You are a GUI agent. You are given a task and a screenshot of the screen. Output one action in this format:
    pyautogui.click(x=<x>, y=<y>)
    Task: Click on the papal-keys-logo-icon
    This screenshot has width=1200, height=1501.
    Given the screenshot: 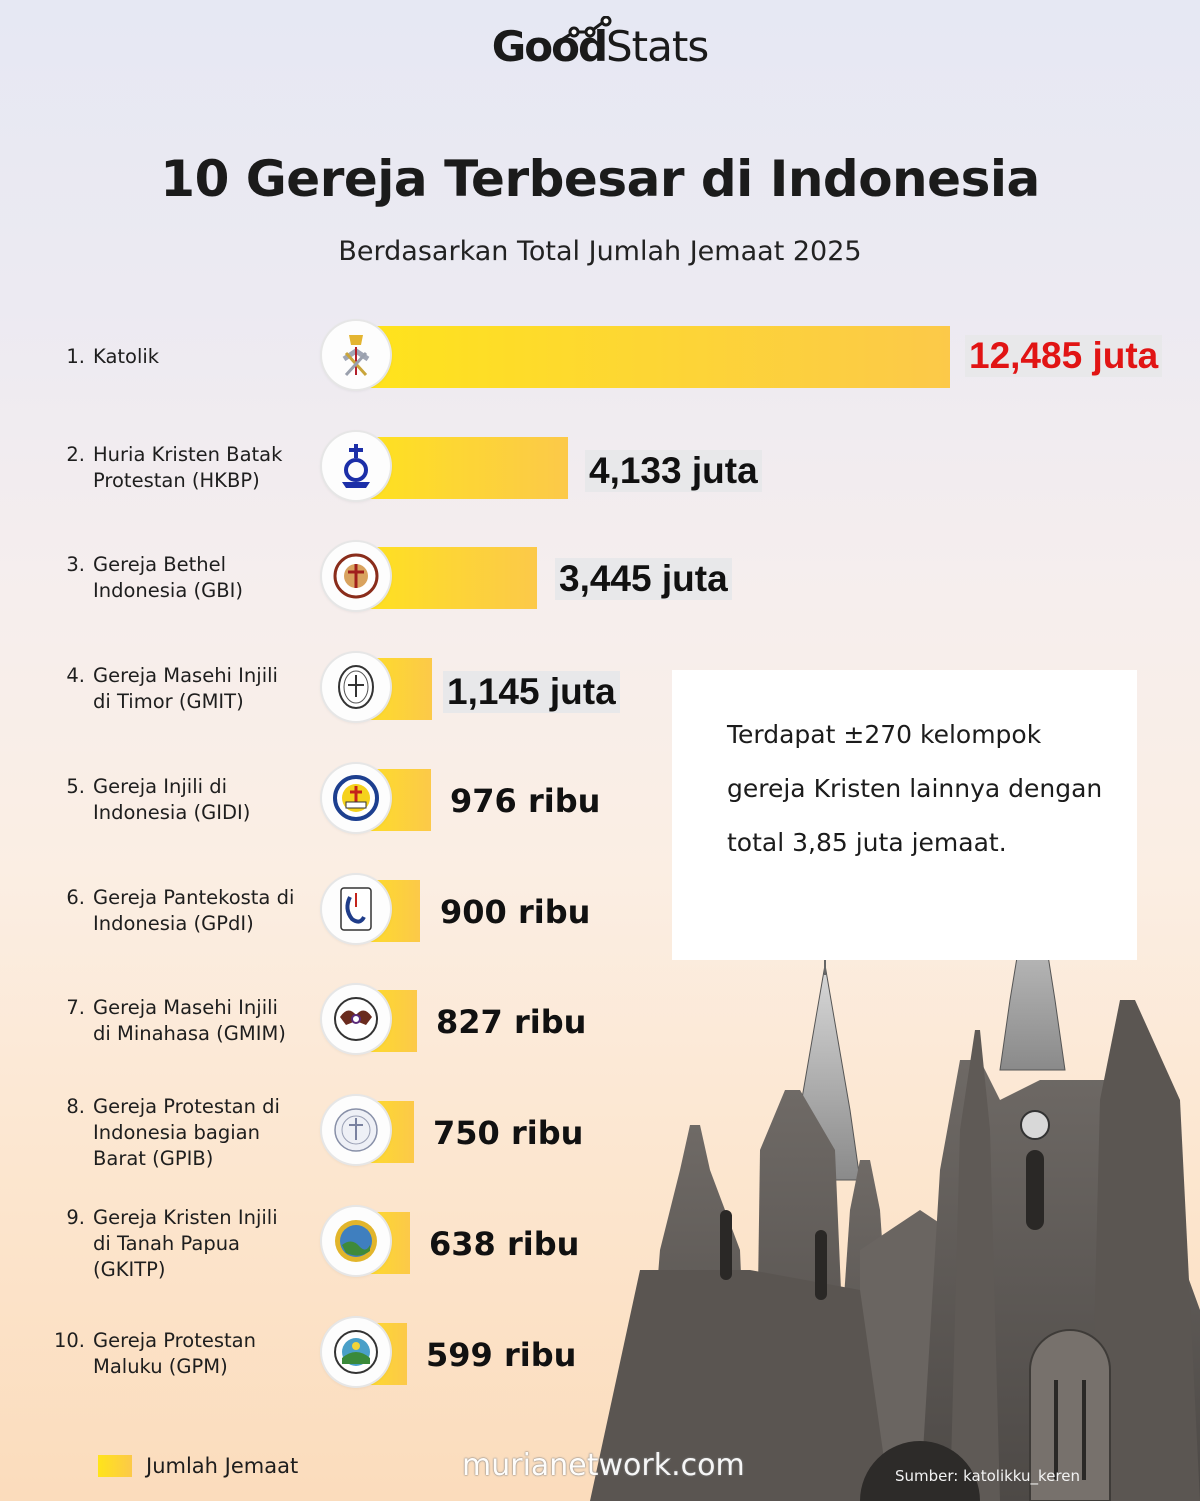 What is the action you would take?
    pyautogui.click(x=356, y=355)
    